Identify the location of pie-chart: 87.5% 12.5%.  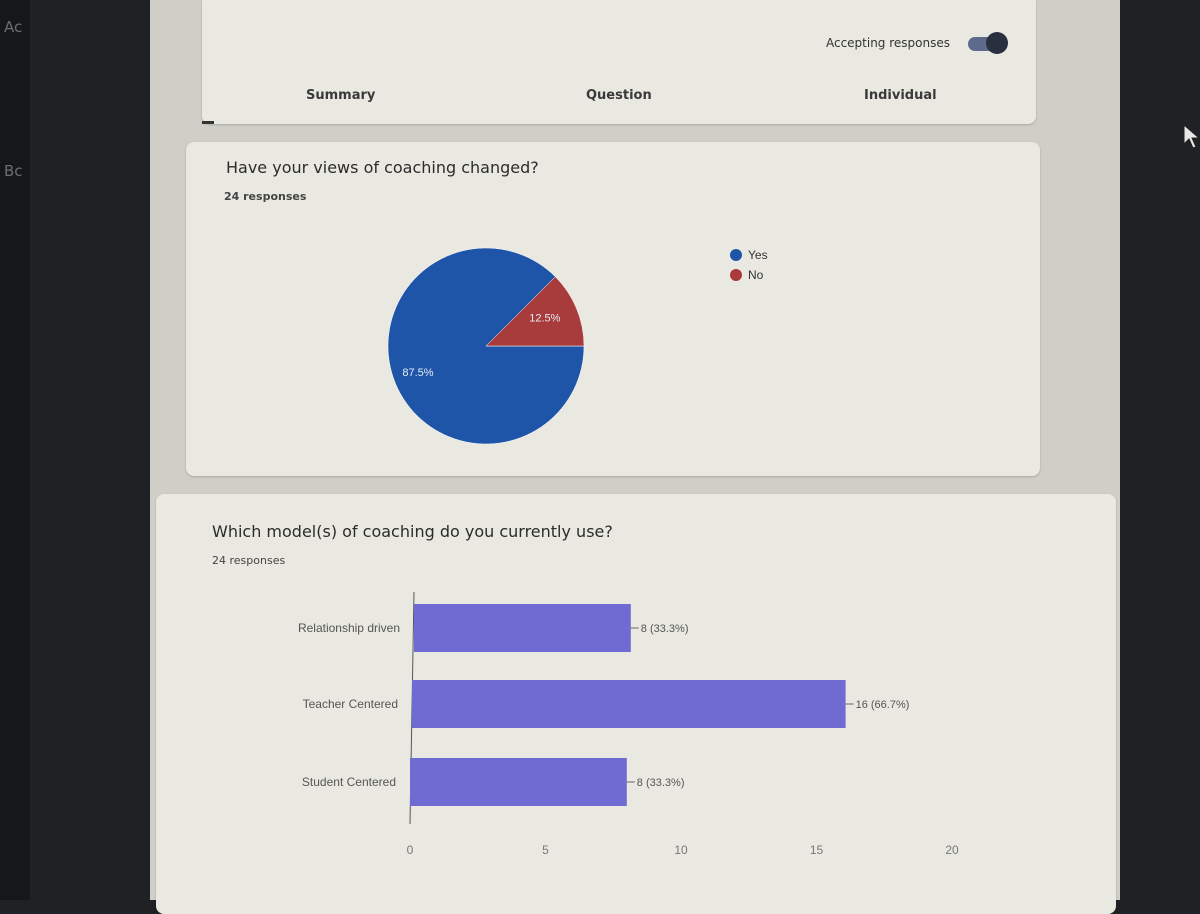
(486, 346).